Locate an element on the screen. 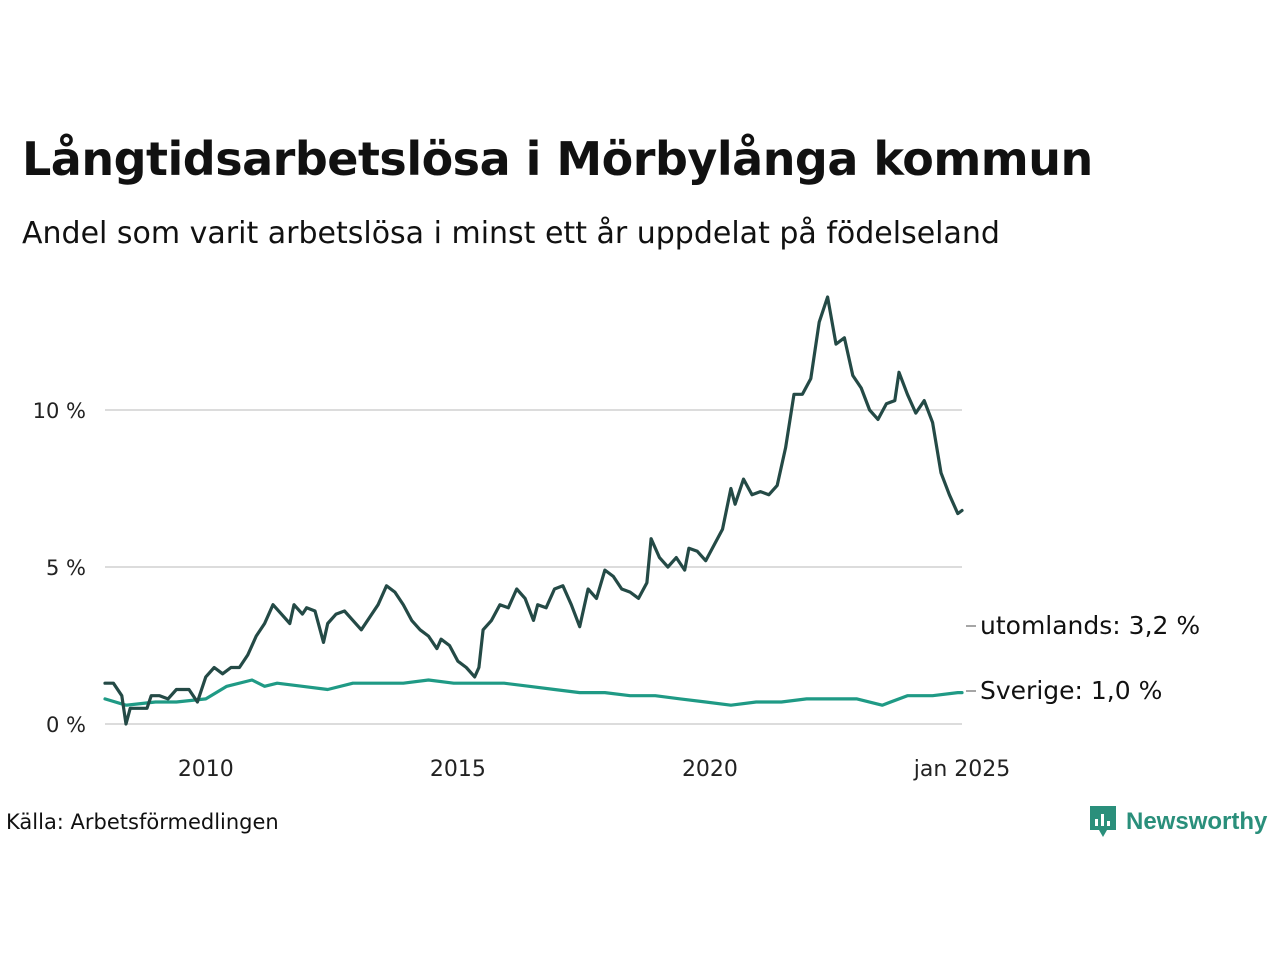 The width and height of the screenshot is (1280, 960). y-tick-label: 10 % is located at coordinates (59, 411).